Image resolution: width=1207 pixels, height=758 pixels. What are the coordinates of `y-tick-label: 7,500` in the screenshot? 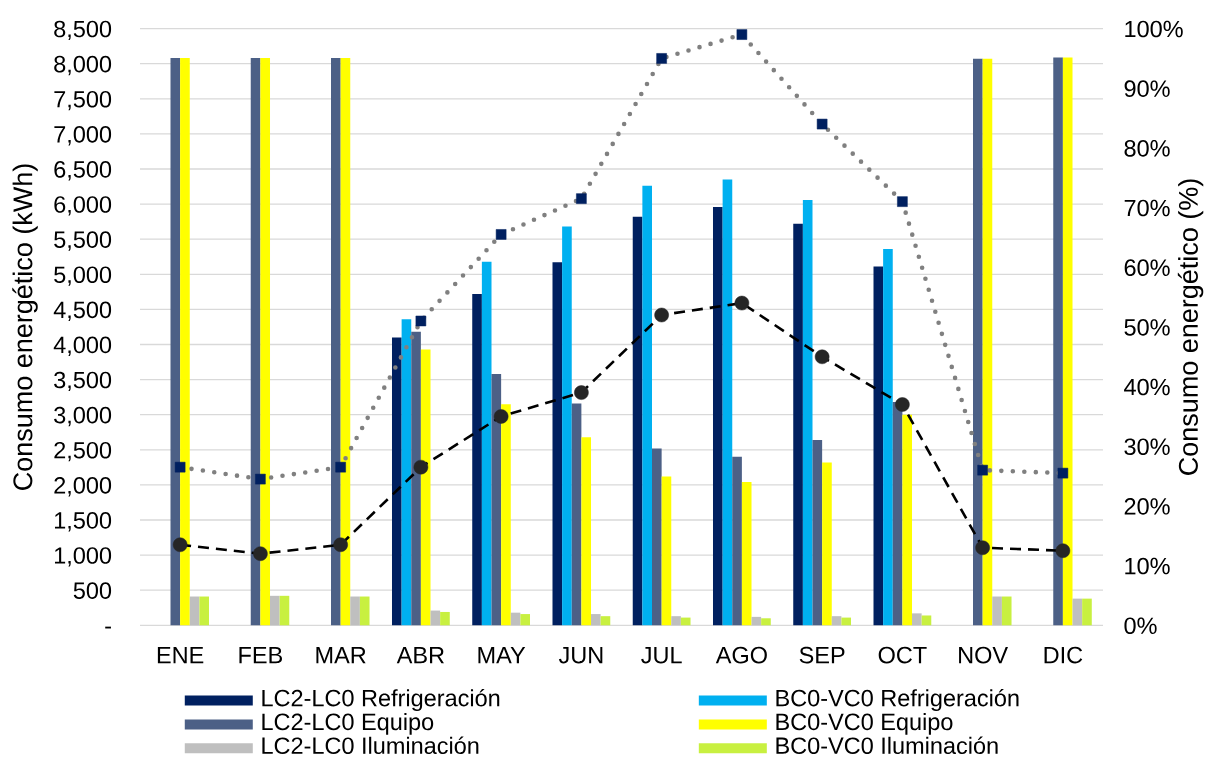 It's located at (83, 100).